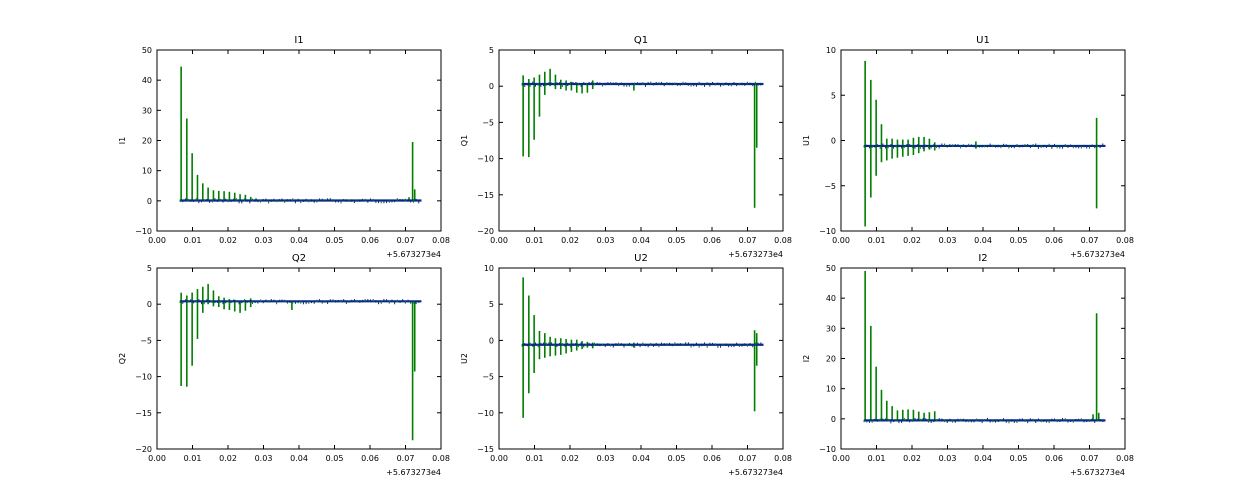  Describe the element at coordinates (983, 40) in the screenshot. I see `subplot-title: U1` at that location.